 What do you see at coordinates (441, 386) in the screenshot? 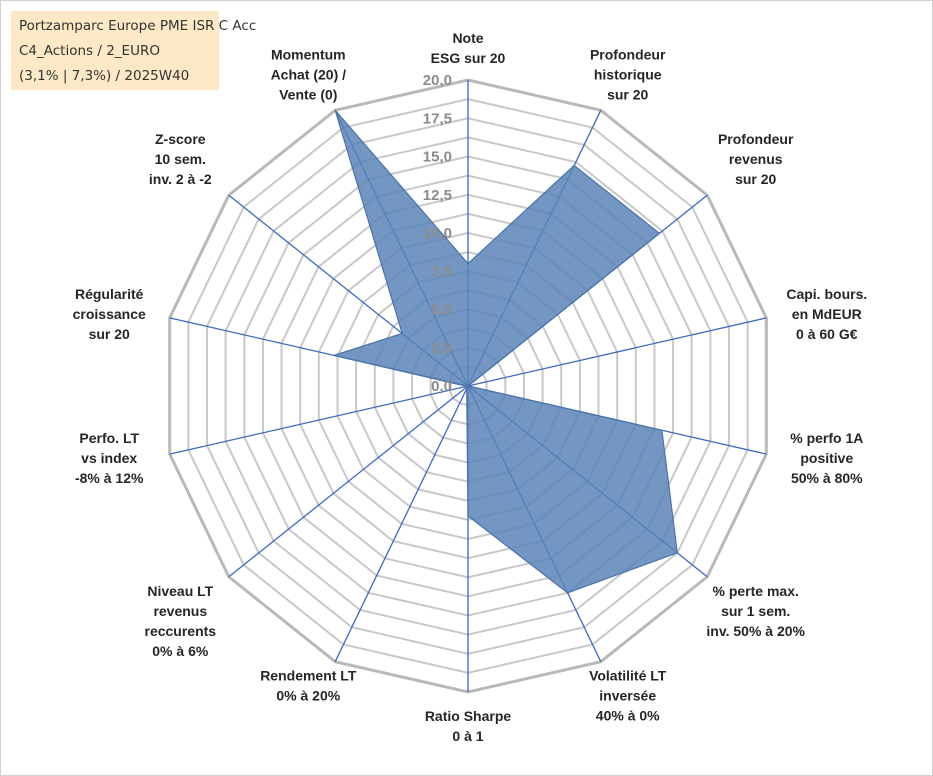
I see `tick-label: 0,0` at bounding box center [441, 386].